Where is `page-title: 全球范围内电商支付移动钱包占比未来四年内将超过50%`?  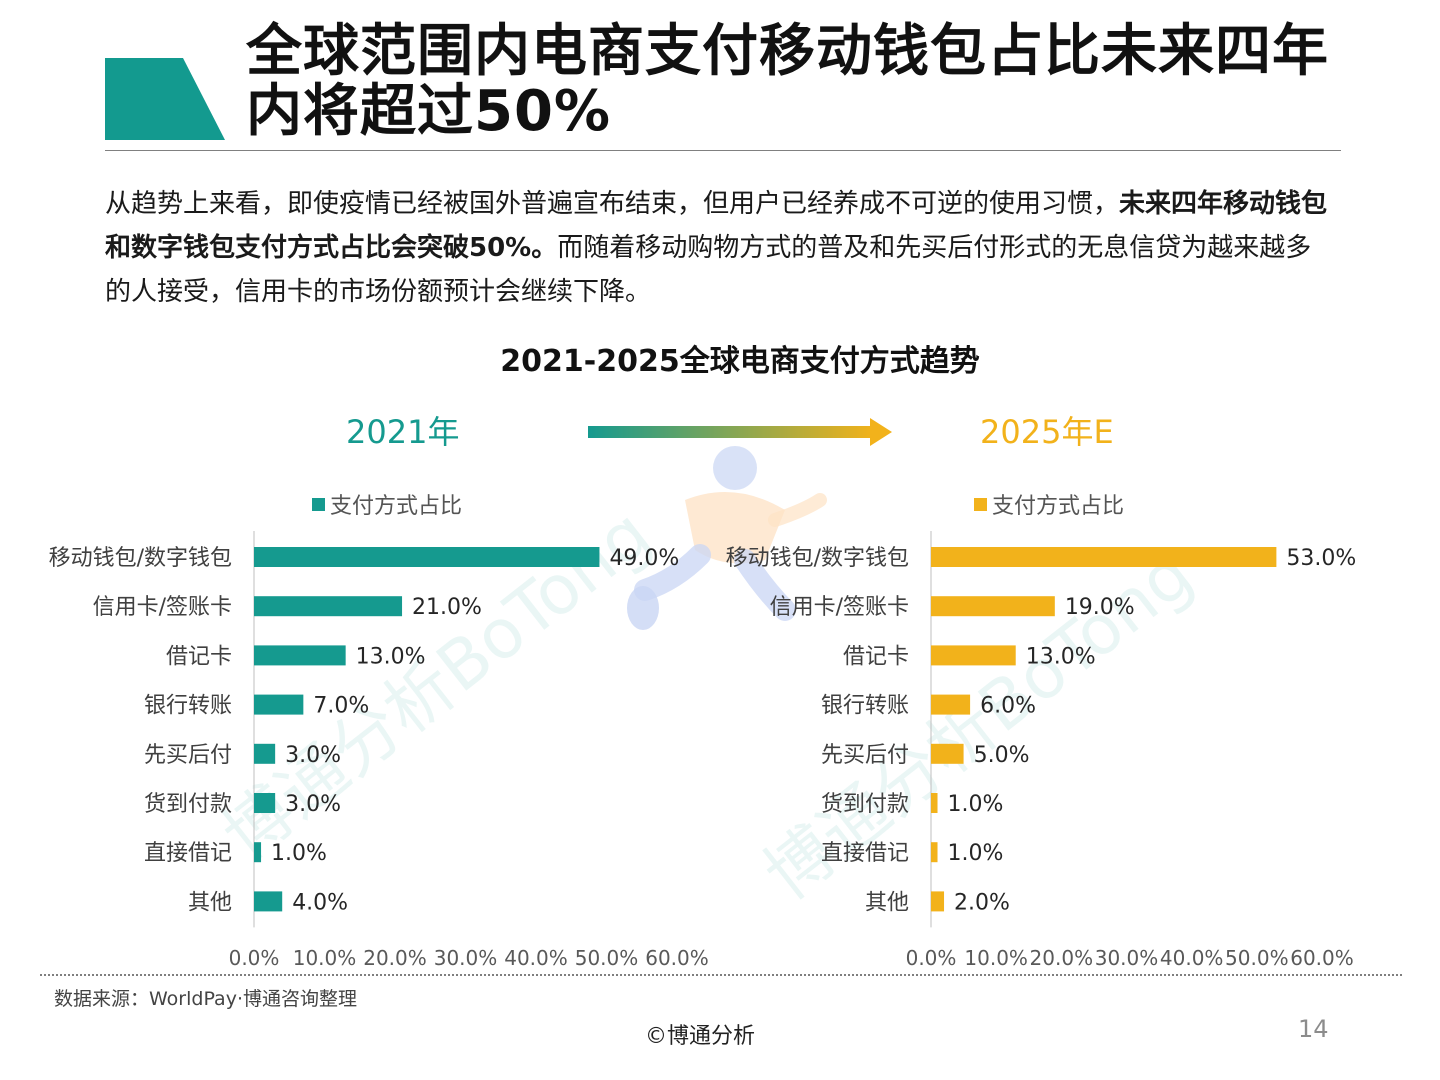 page-title: 全球范围内电商支付移动钱包占比未来四年内将超过50% is located at coordinates (787, 81).